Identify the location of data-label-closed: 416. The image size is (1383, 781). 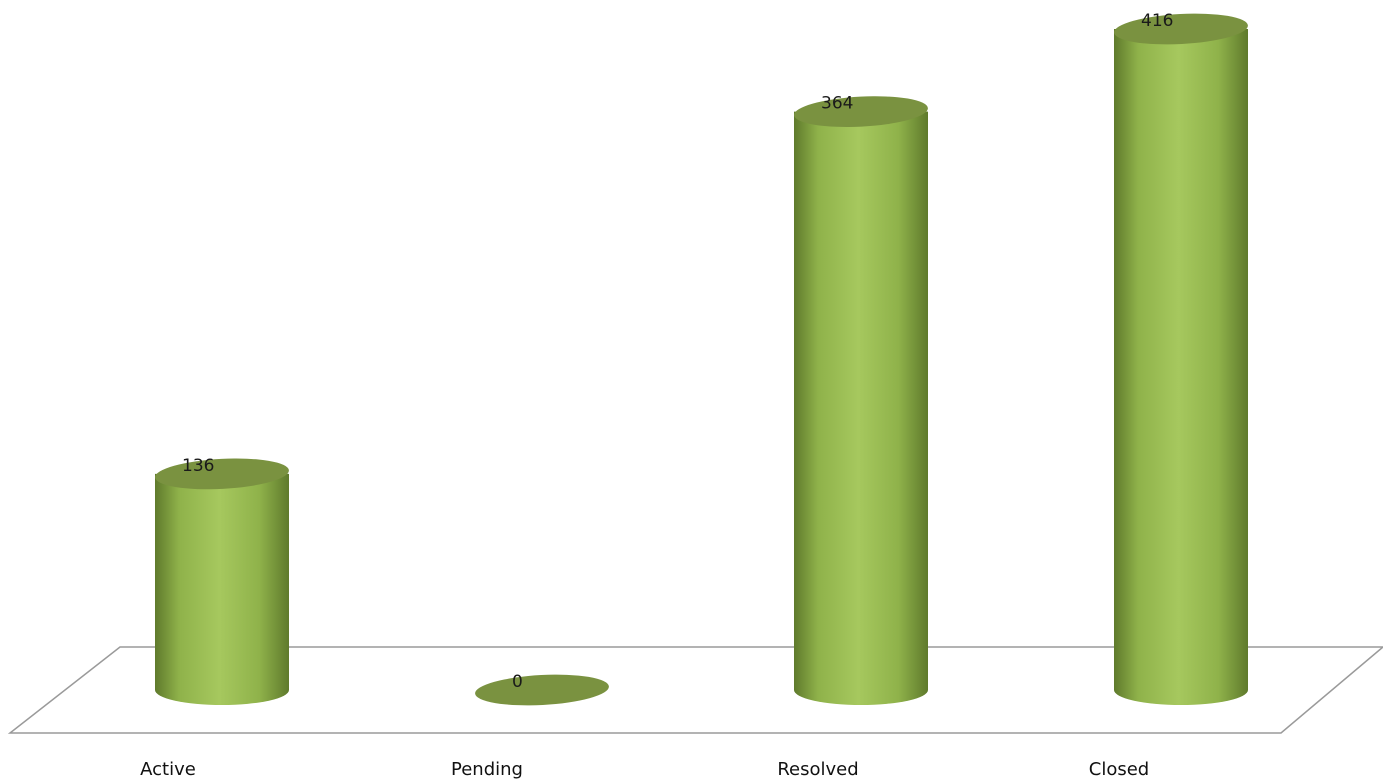
(1157, 21).